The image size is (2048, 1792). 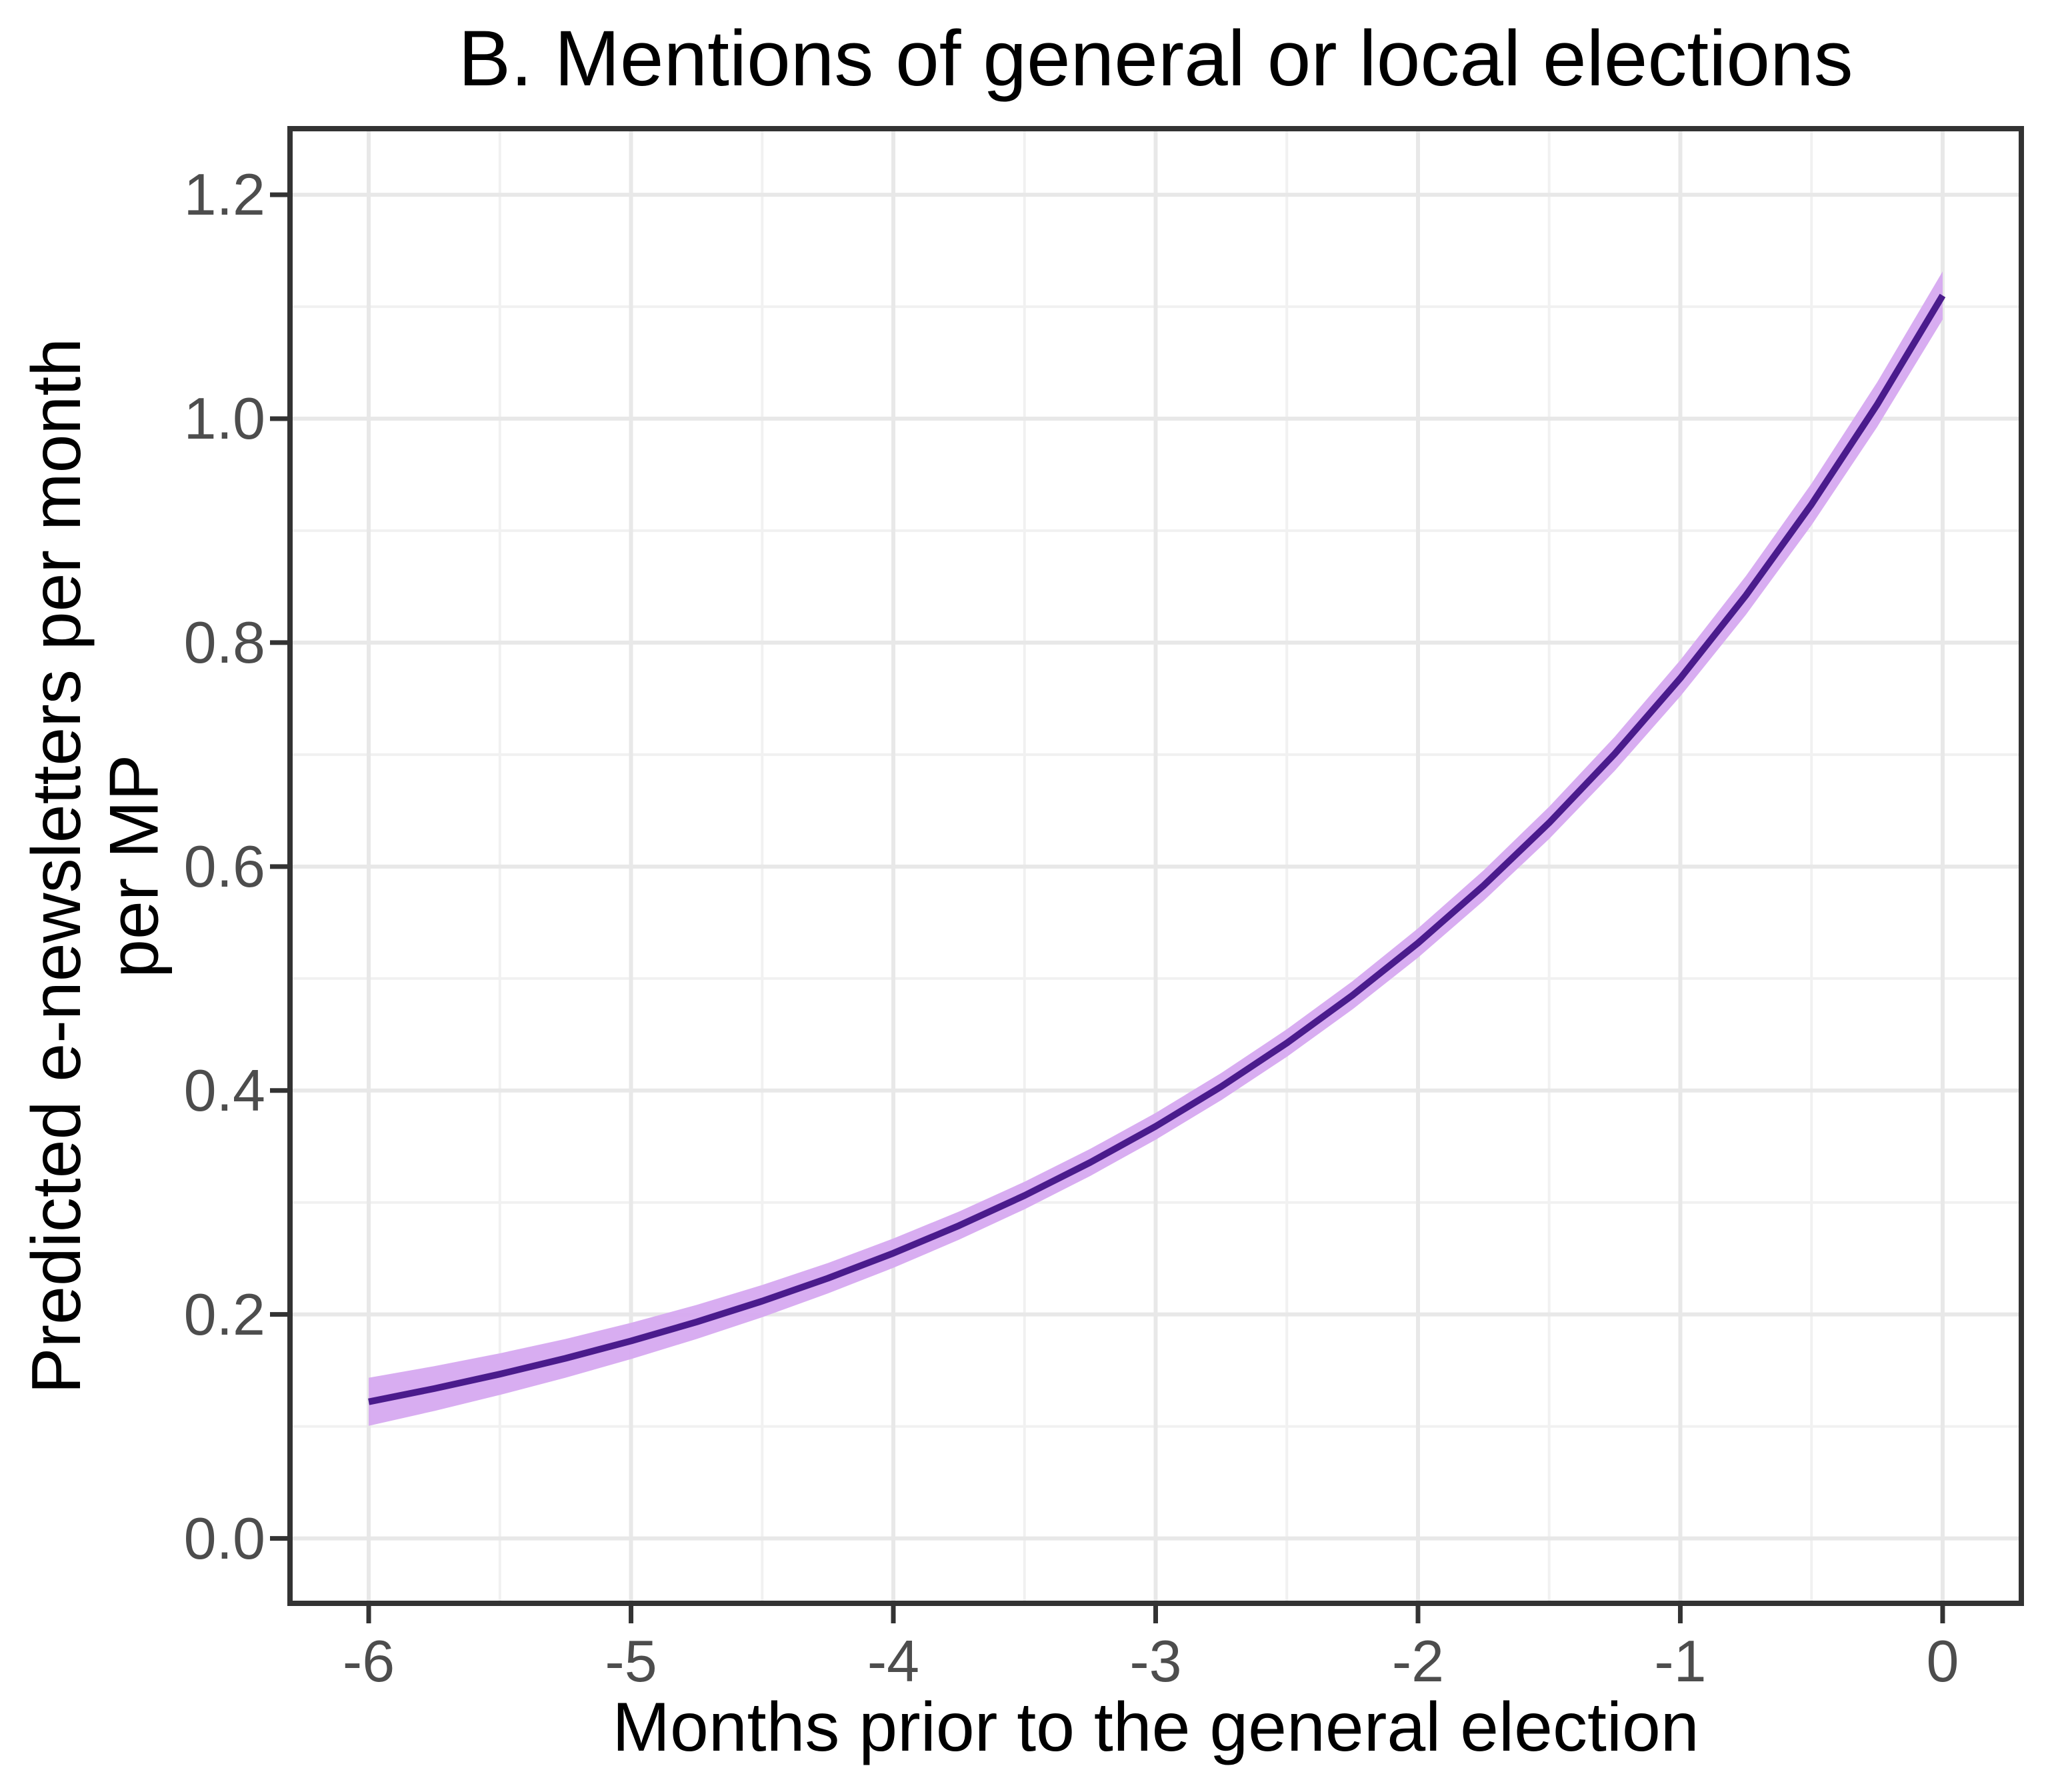 What do you see at coordinates (224, 866) in the screenshot?
I see `y-tick-label: 0.6` at bounding box center [224, 866].